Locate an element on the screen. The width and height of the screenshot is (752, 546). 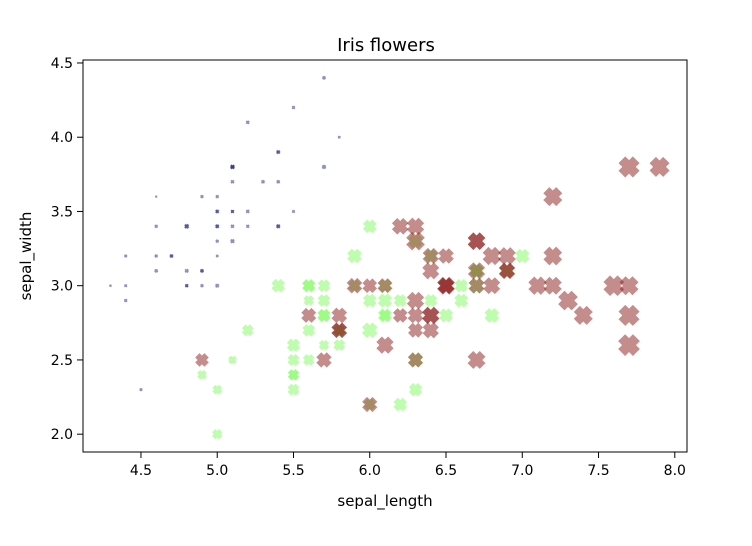
x-tick-label: 5.5 is located at coordinates (293, 471).